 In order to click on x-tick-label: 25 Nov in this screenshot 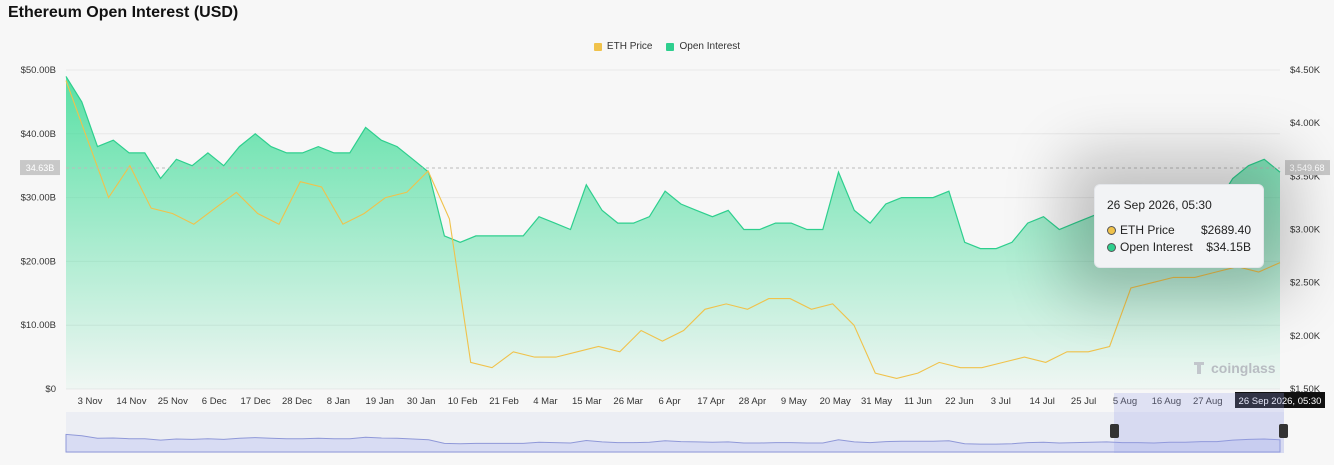, I will do `click(173, 401)`.